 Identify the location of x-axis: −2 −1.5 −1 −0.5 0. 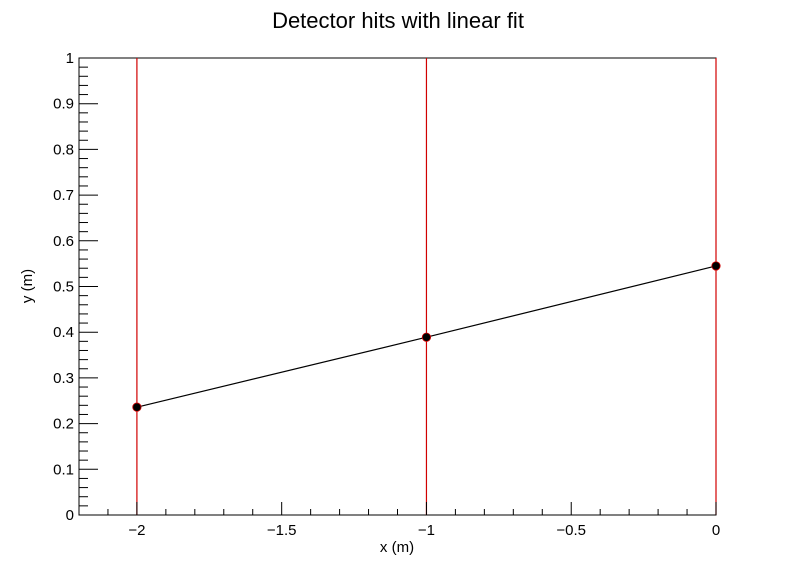
(399, 520).